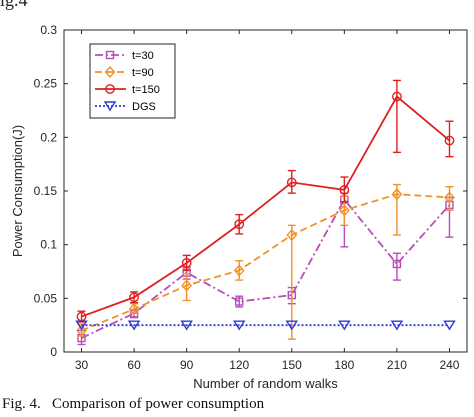 The height and width of the screenshot is (417, 474). What do you see at coordinates (146, 90) in the screenshot?
I see `legend-label: t=150` at bounding box center [146, 90].